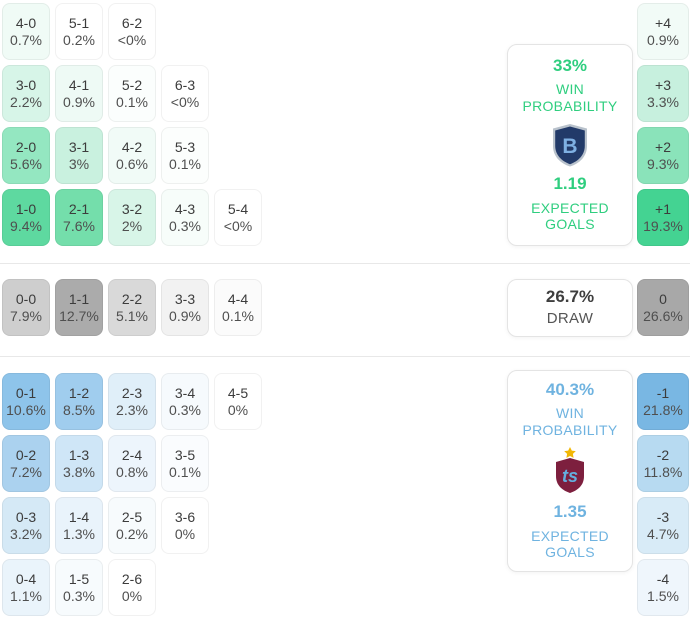  I want to click on away-score-cell: 0-1 10.6%, so click(26, 401).